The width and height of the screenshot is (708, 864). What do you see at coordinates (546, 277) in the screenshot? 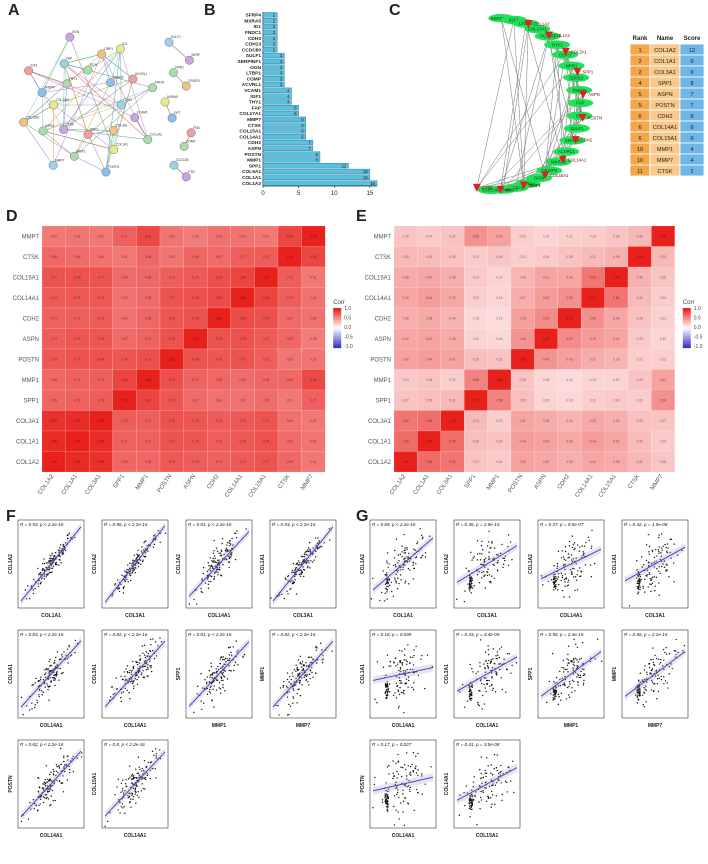
I see `heatmap-cell-value: 0.41` at bounding box center [546, 277].